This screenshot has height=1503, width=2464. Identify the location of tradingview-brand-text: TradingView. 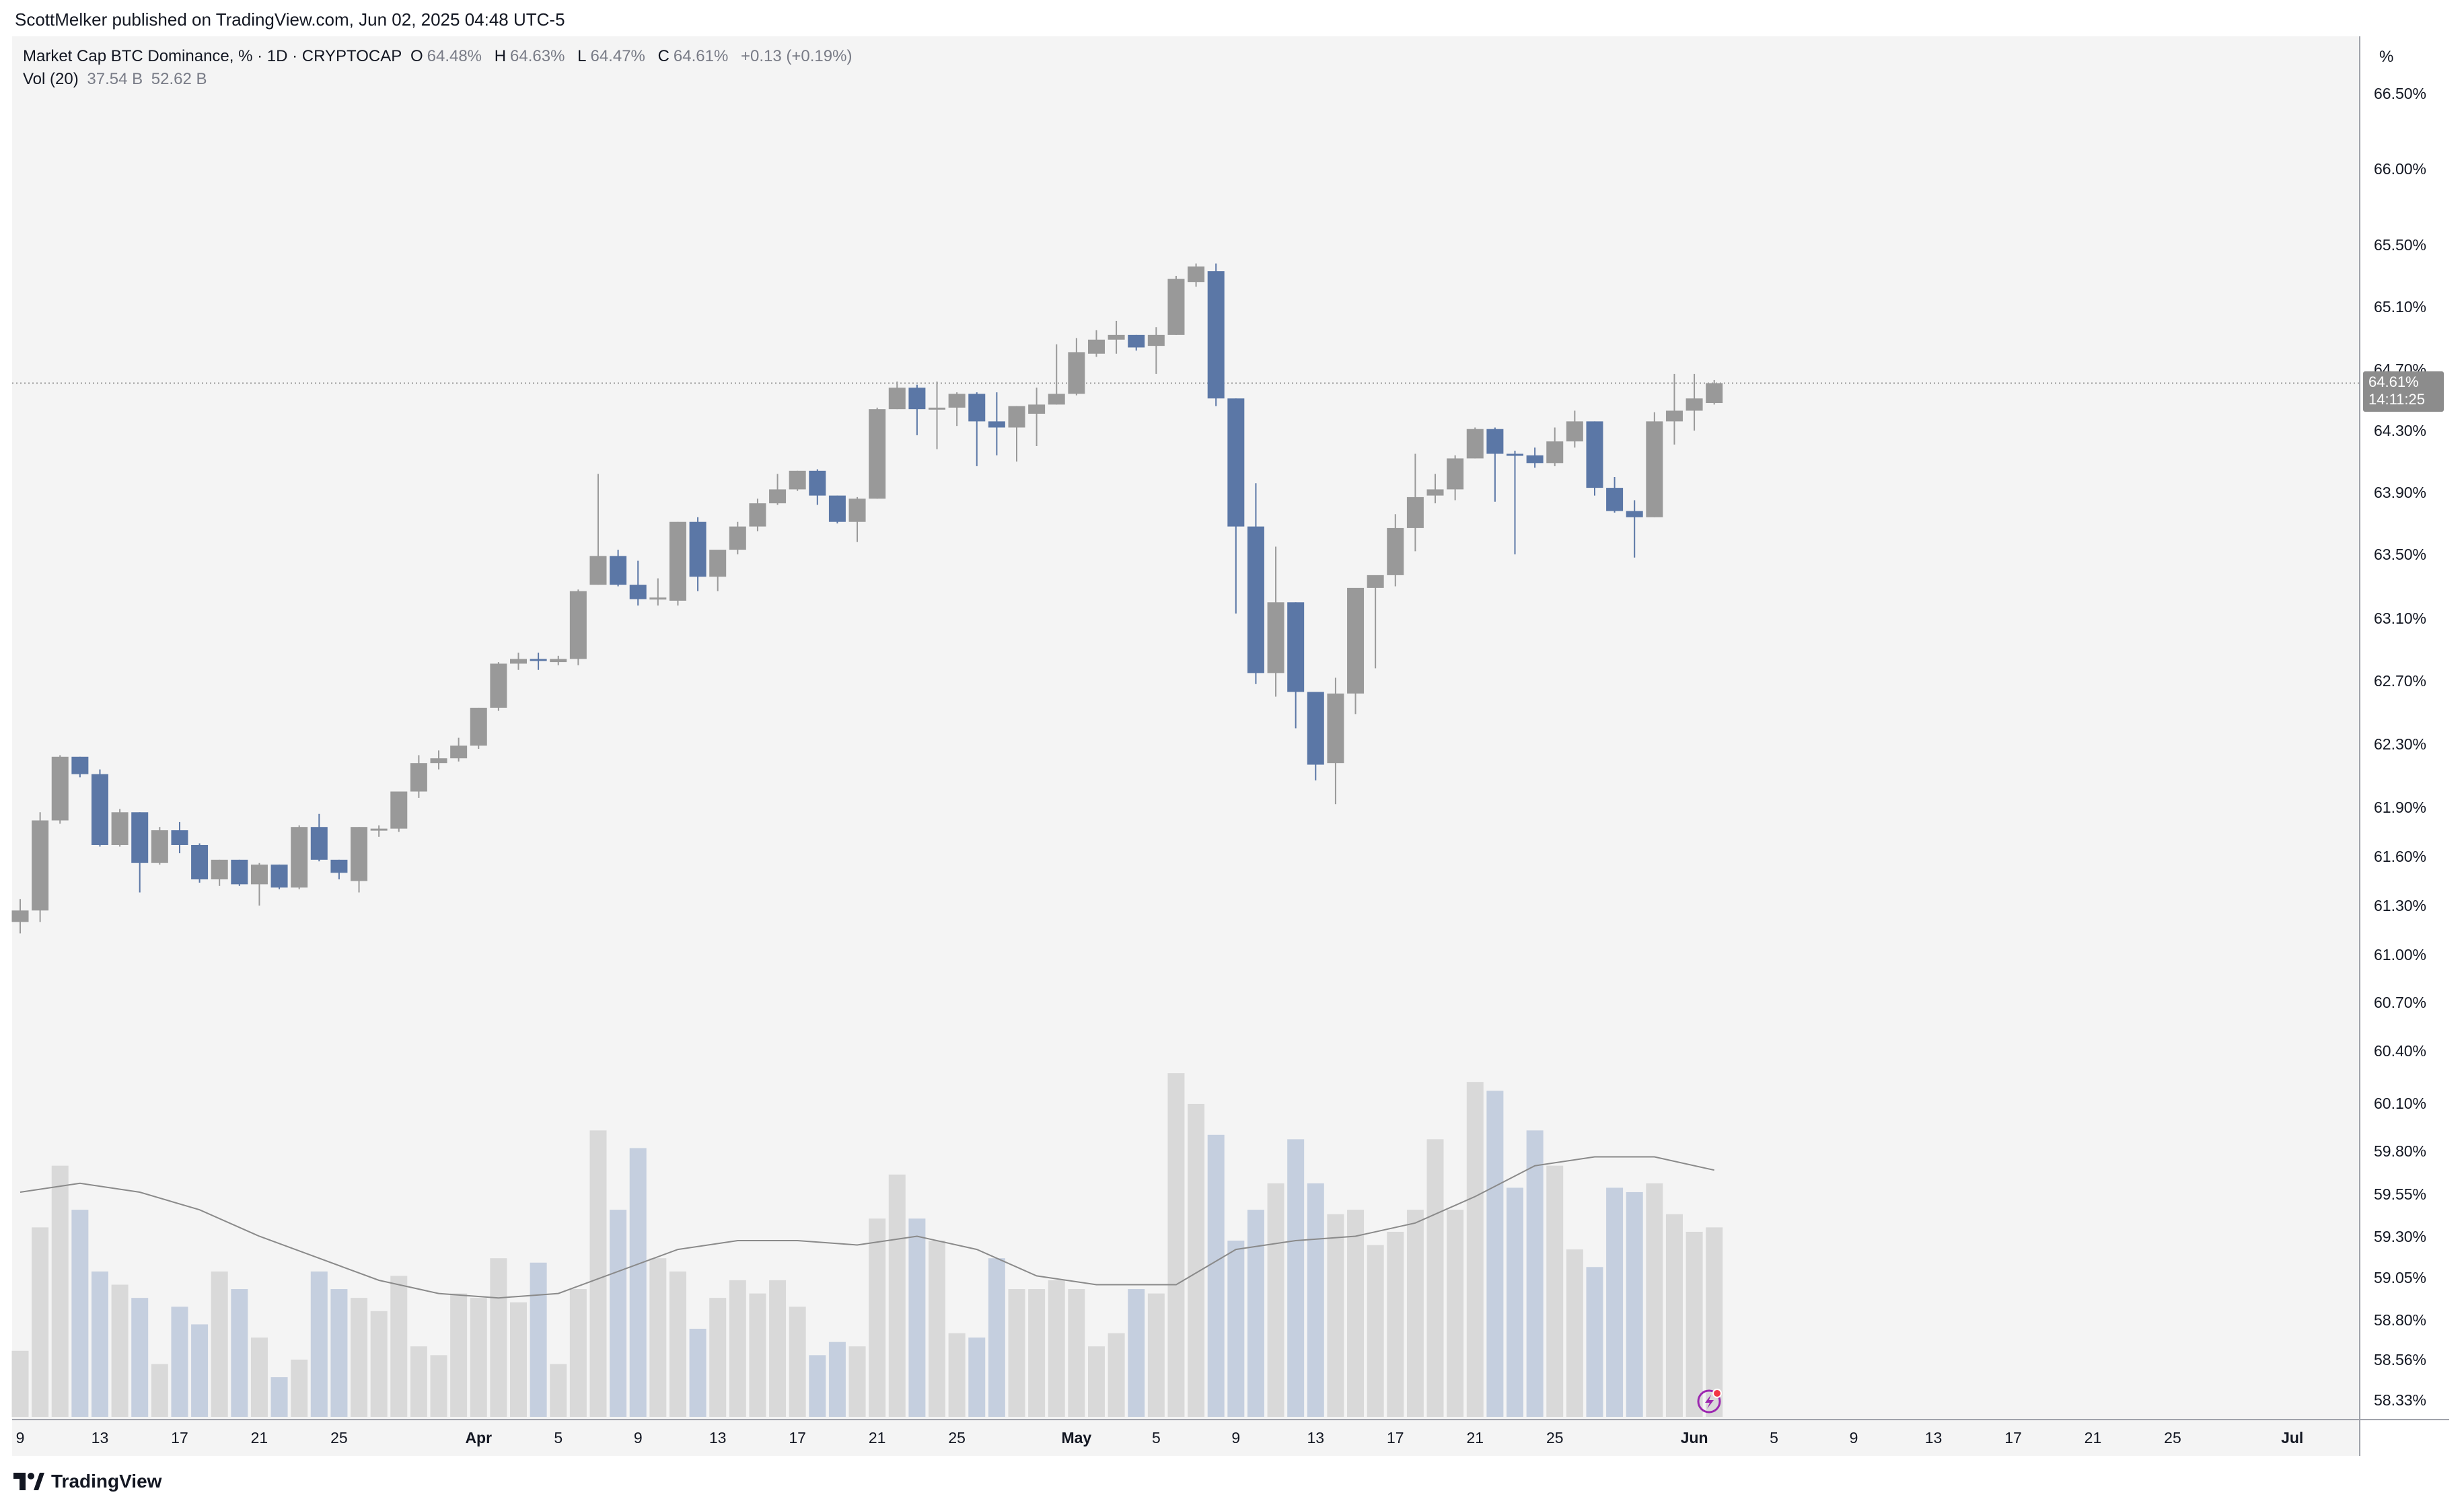
(106, 1481).